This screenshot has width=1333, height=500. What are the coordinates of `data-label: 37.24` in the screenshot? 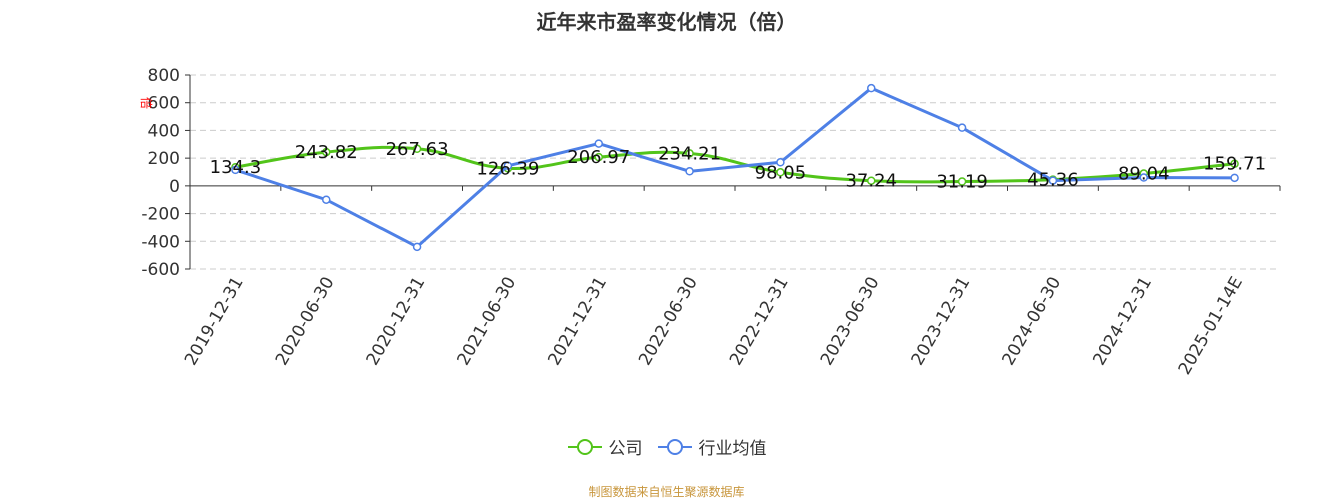 It's located at (871, 181).